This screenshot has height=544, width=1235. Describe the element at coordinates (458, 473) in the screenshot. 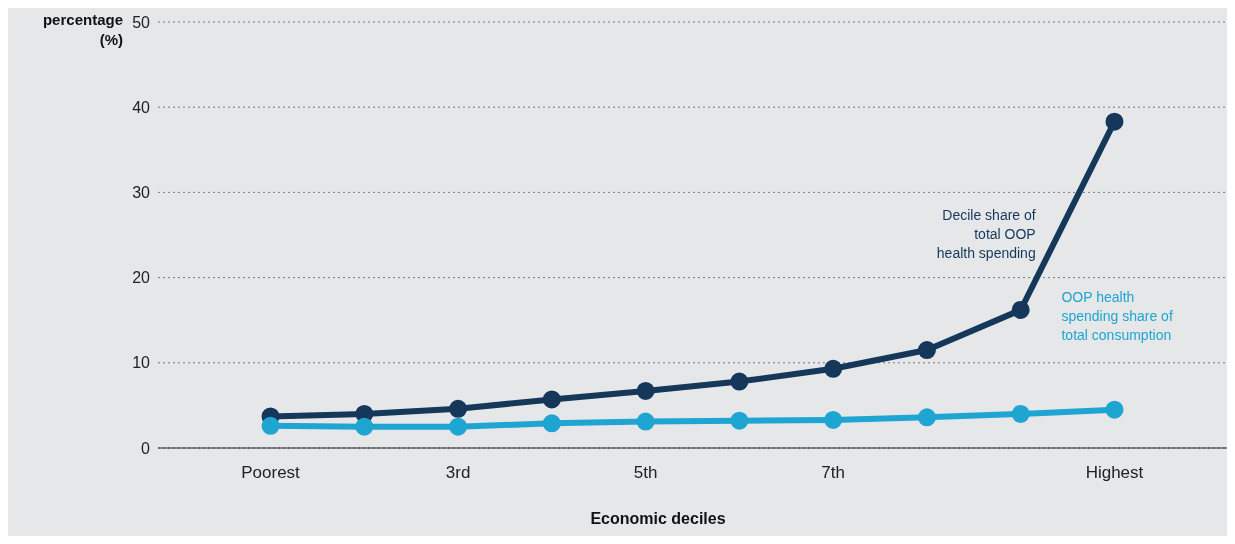

I see `x-tick-label: 3rd` at that location.